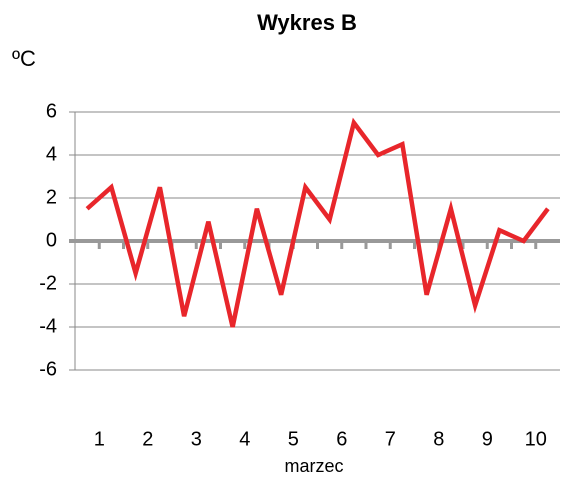  Describe the element at coordinates (147, 439) in the screenshot. I see `x-tick-label: 2` at that location.